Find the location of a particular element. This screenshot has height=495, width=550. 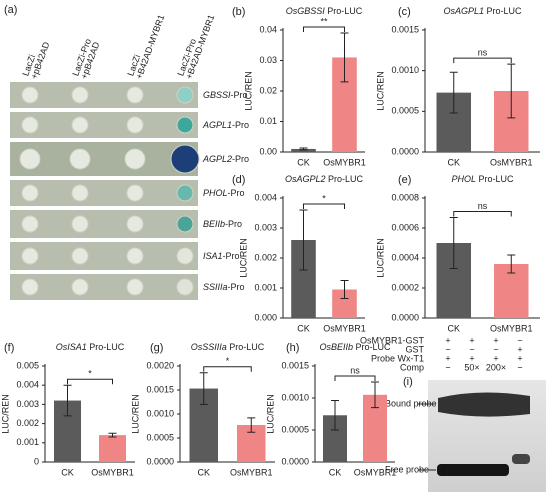

significance-label: ** is located at coordinates (324, 21).